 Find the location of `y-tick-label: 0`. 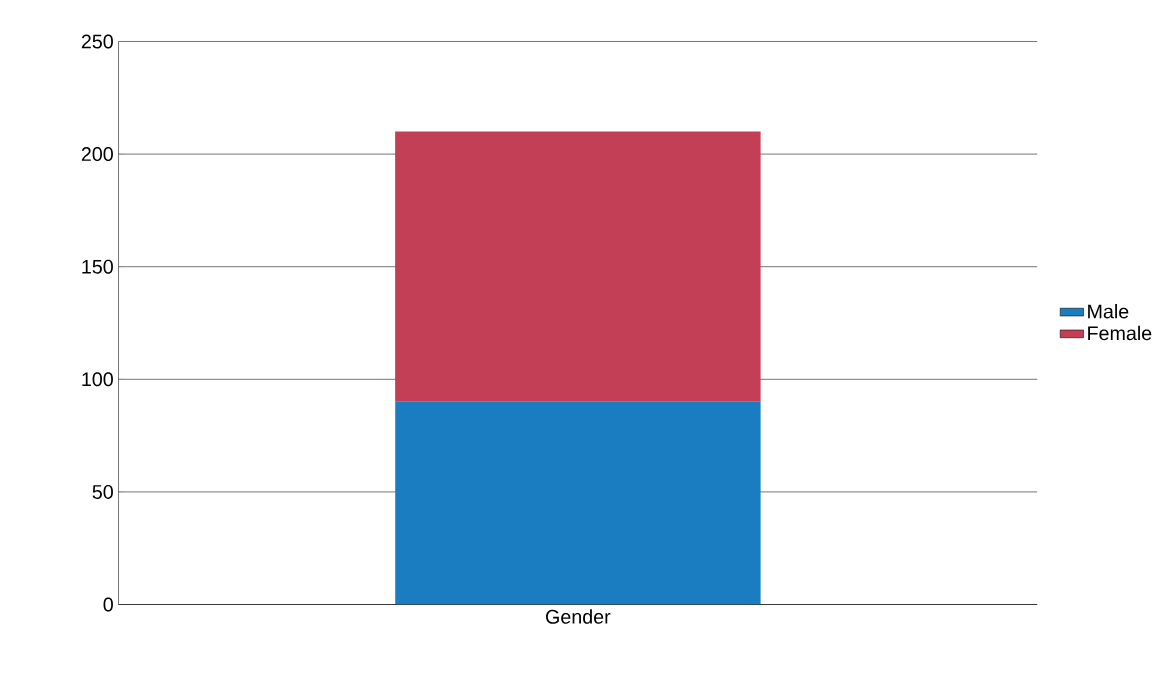

y-tick-label: 0 is located at coordinates (108, 604).